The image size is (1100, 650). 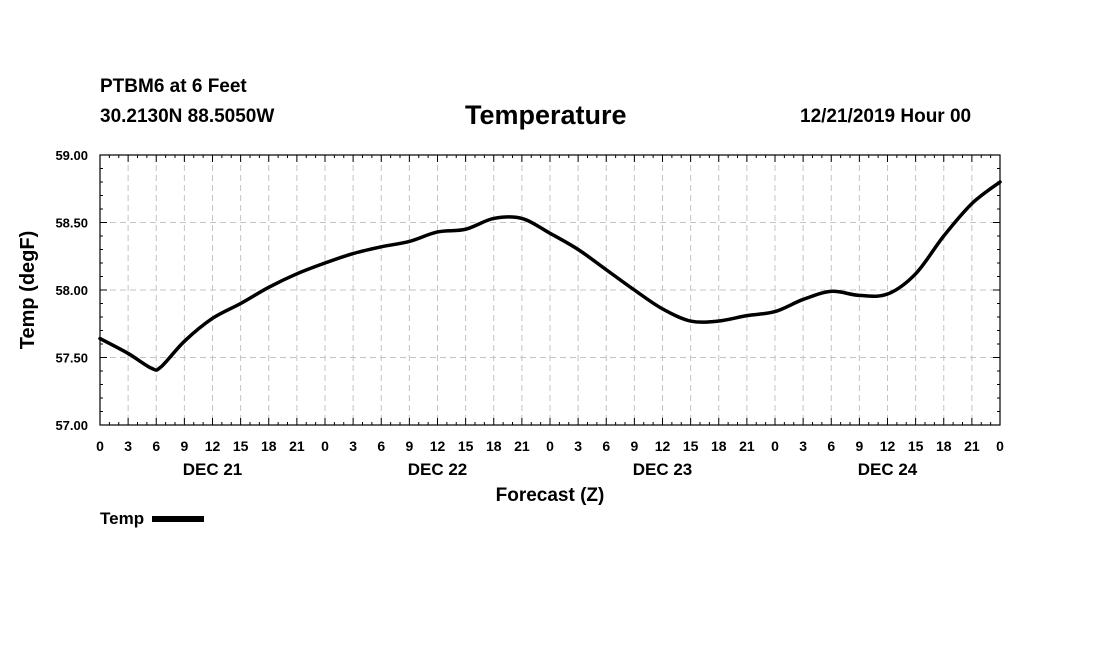 I want to click on day-label: DEC 24, so click(x=888, y=469).